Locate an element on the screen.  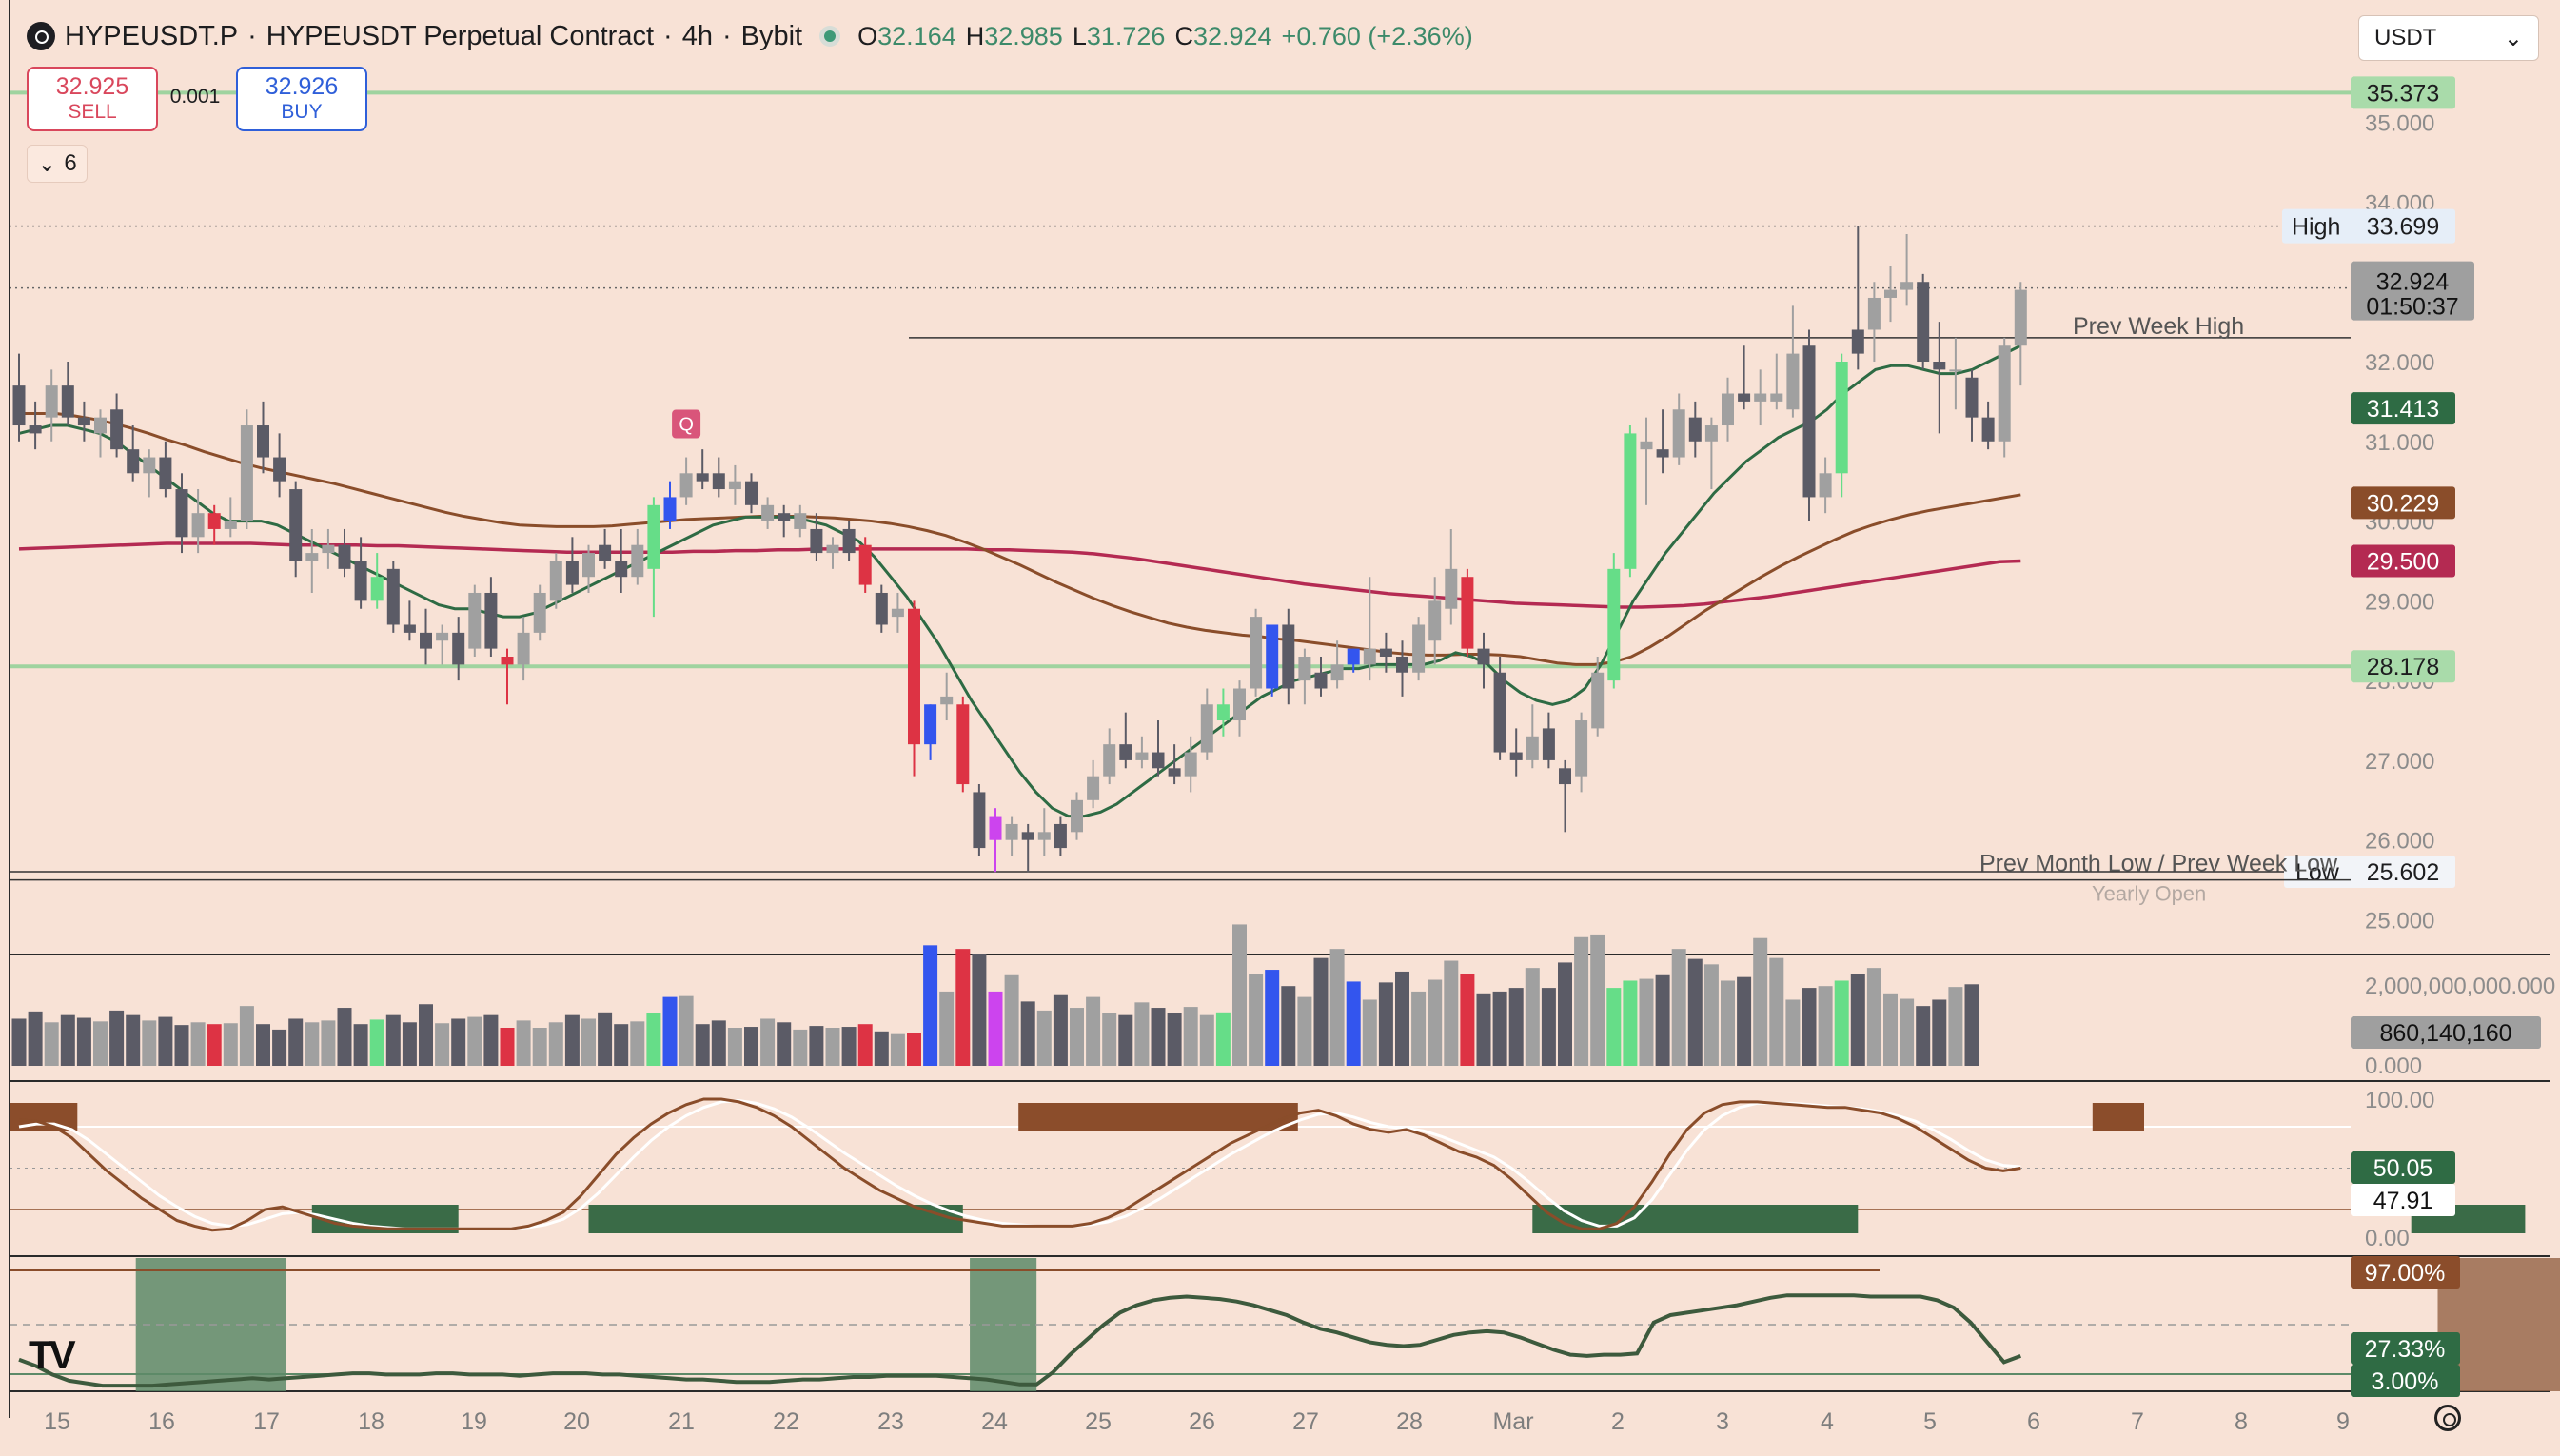
sell-button: 32.925 SELL is located at coordinates (92, 99).